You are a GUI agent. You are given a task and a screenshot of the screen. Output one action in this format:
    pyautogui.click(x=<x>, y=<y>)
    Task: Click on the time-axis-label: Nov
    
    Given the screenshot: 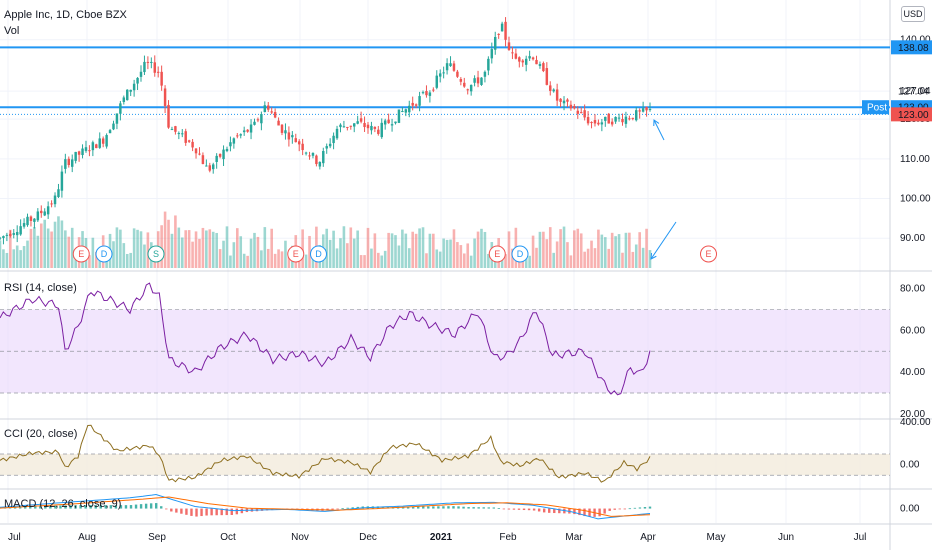 What is the action you would take?
    pyautogui.click(x=300, y=537)
    